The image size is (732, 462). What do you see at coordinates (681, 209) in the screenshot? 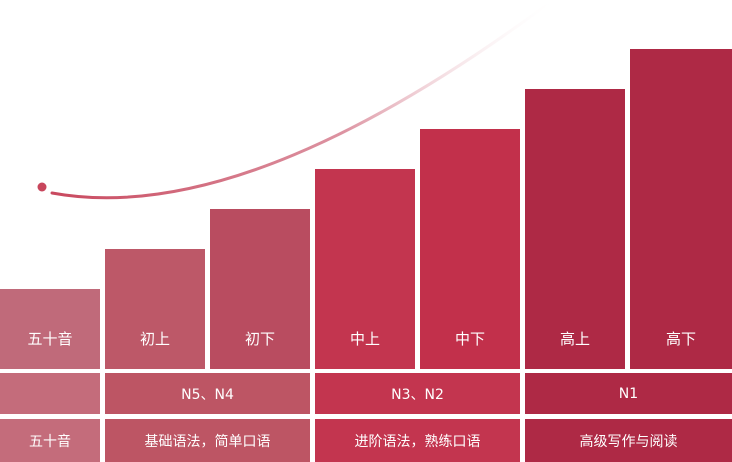
I see `stage-bar-advanced-2: 高下` at bounding box center [681, 209].